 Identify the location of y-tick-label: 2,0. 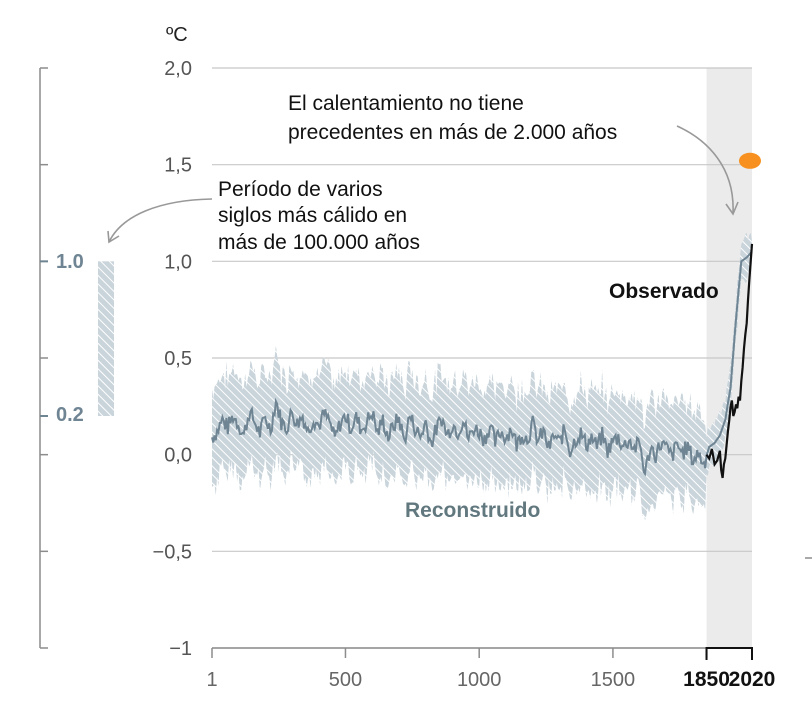
(178, 69).